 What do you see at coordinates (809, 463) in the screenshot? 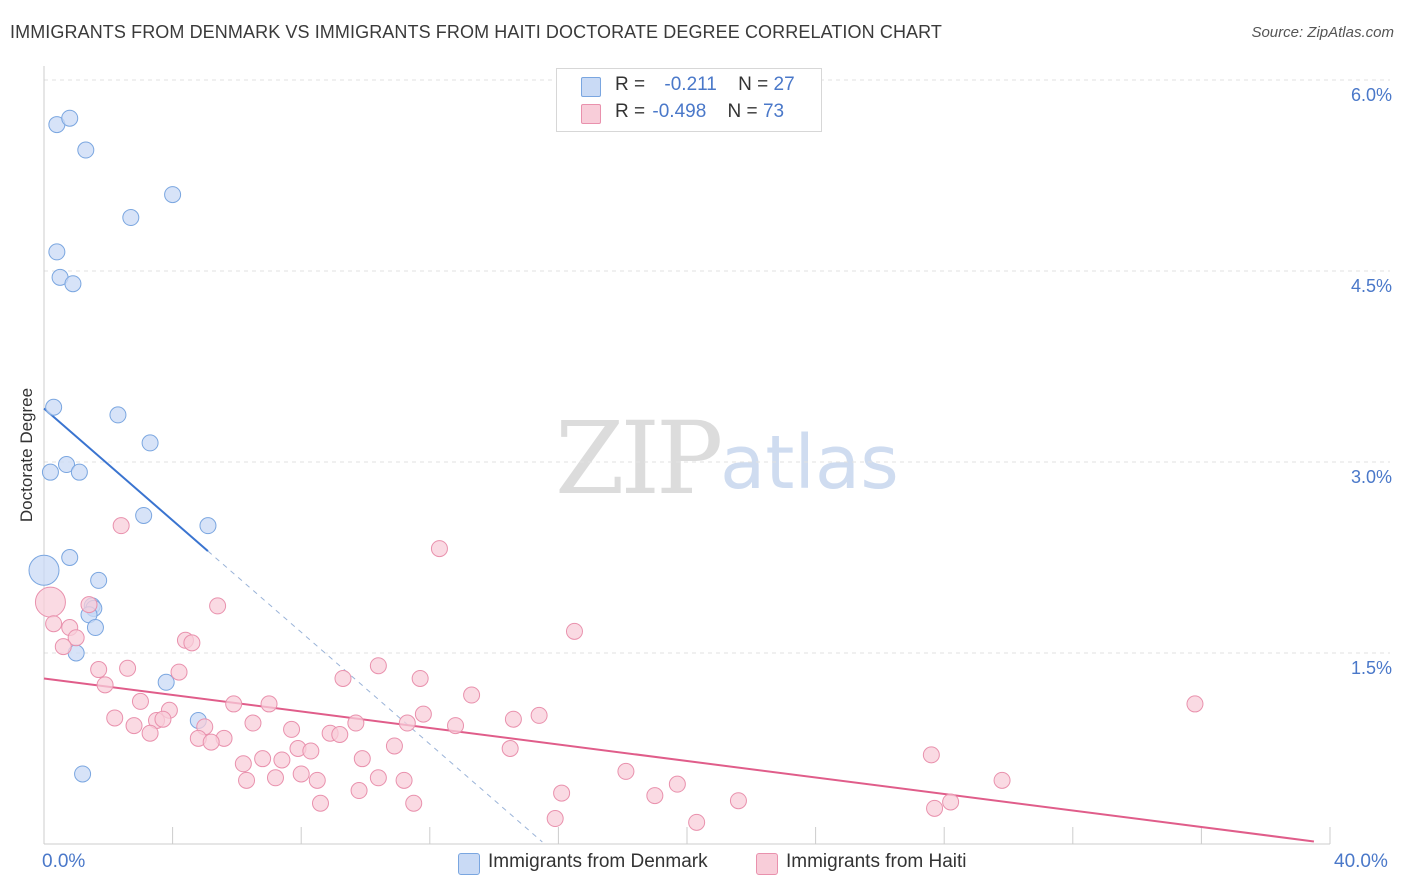
I see `watermark-atlas: atlas` at bounding box center [809, 463].